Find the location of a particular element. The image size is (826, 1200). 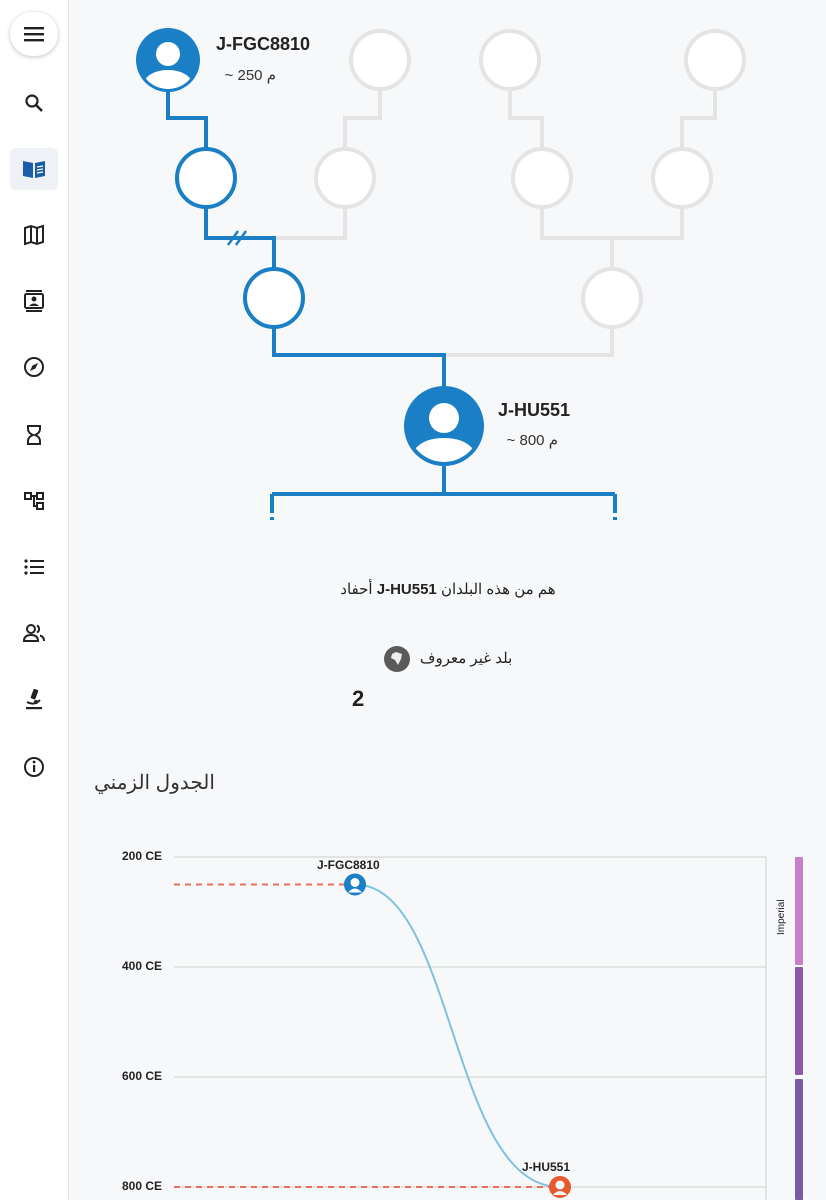

timeline-point-label: J-FGC8810 is located at coordinates (348, 864).